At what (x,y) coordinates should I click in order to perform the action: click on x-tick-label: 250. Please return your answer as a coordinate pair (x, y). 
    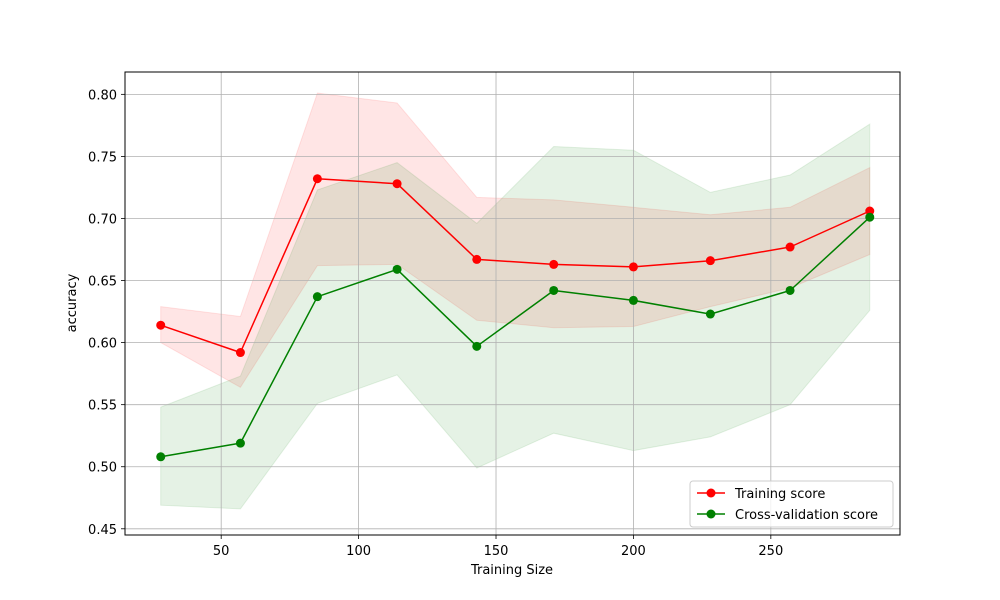
    Looking at the image, I should click on (770, 551).